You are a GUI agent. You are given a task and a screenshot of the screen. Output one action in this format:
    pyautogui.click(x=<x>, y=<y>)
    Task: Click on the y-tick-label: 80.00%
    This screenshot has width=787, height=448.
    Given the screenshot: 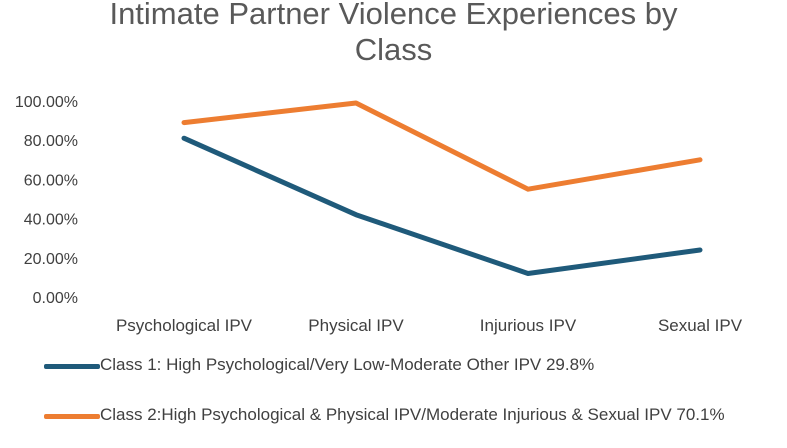 What is the action you would take?
    pyautogui.click(x=51, y=141)
    